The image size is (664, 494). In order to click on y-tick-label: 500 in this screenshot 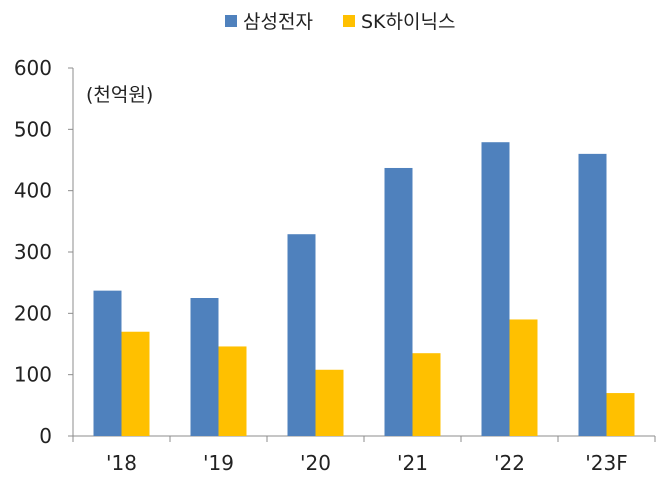, I will do `click(33, 129)`.